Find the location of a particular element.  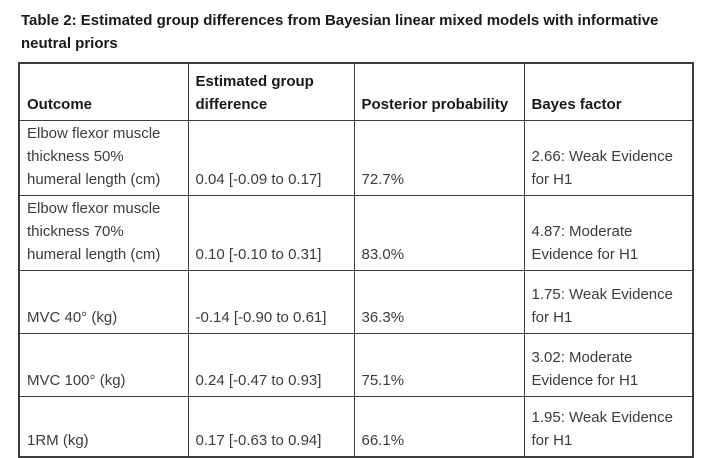

cell-posterior: 36.3% is located at coordinates (439, 301).